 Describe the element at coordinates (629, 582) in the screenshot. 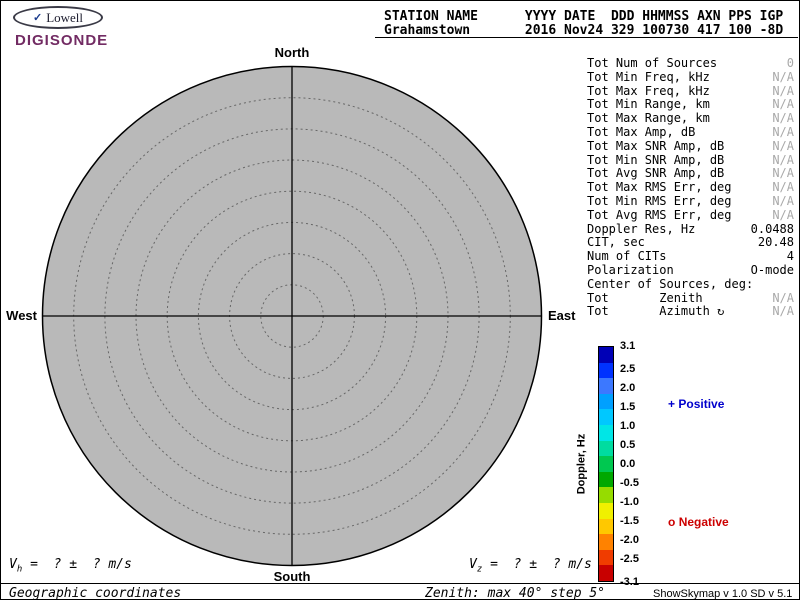

I see `colorbar-tick-label: -3.1` at that location.